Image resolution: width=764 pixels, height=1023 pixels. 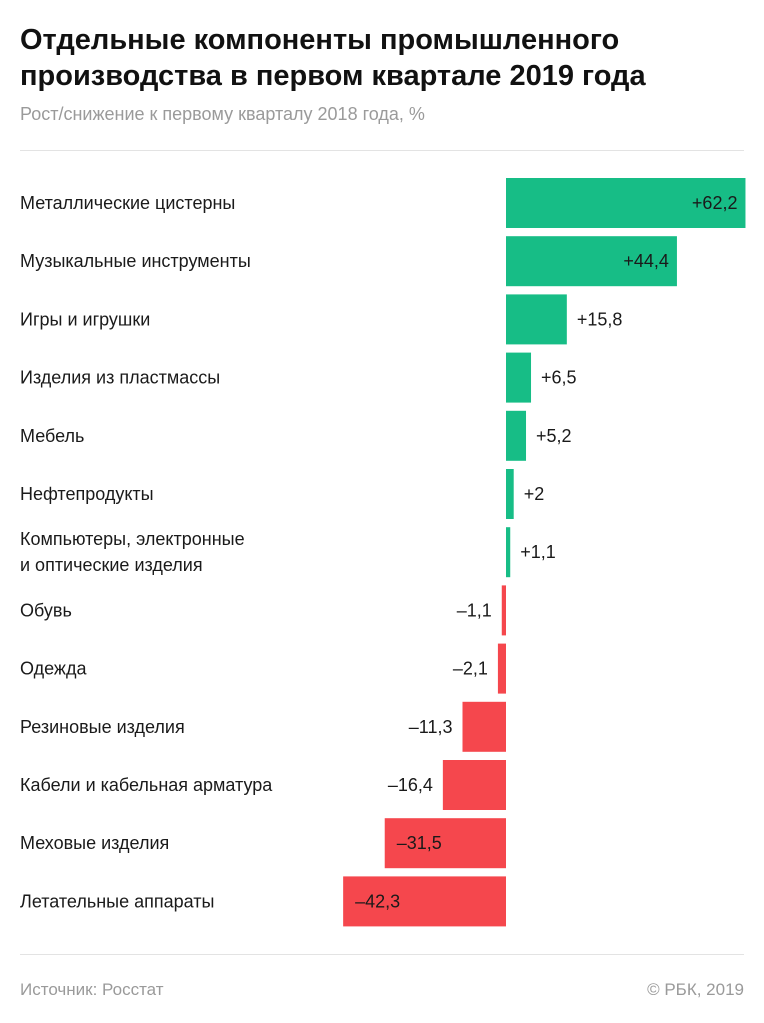 I want to click on category-label: Летательные аппараты, so click(x=117, y=901).